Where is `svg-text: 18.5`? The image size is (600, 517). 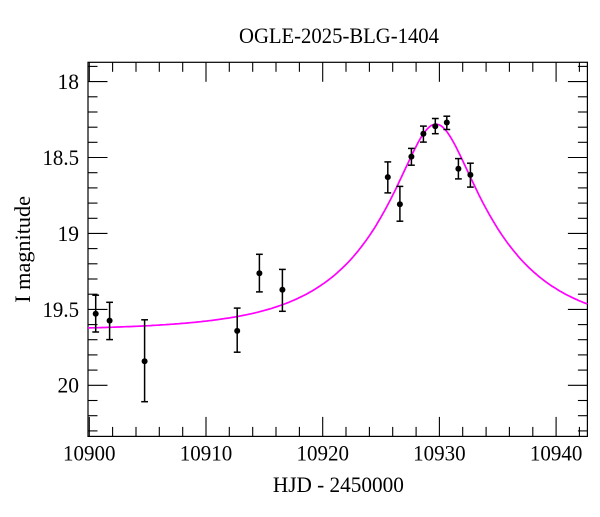
svg-text: 18.5 is located at coordinates (61, 157).